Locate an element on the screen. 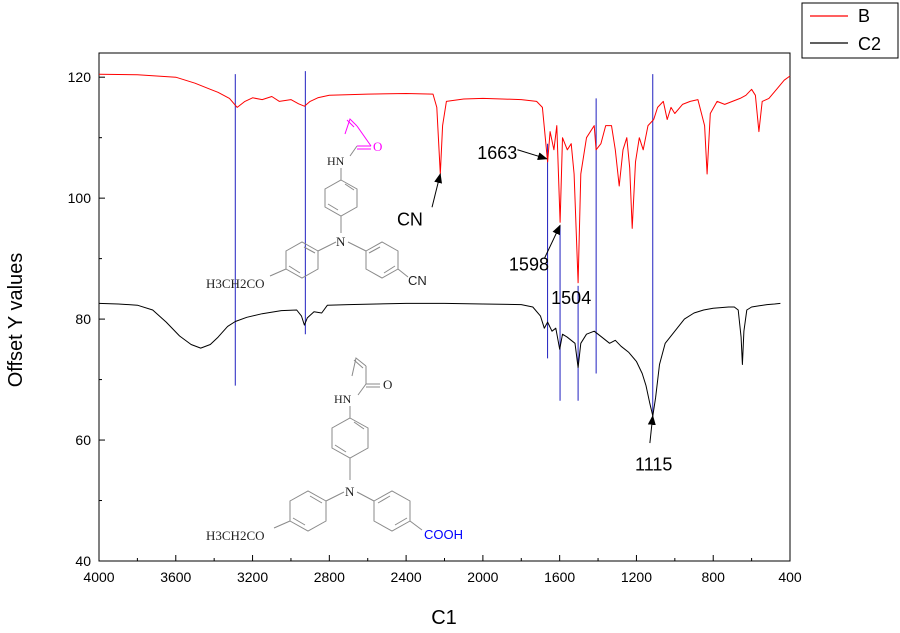  x-tick-label: 2400 is located at coordinates (406, 577).